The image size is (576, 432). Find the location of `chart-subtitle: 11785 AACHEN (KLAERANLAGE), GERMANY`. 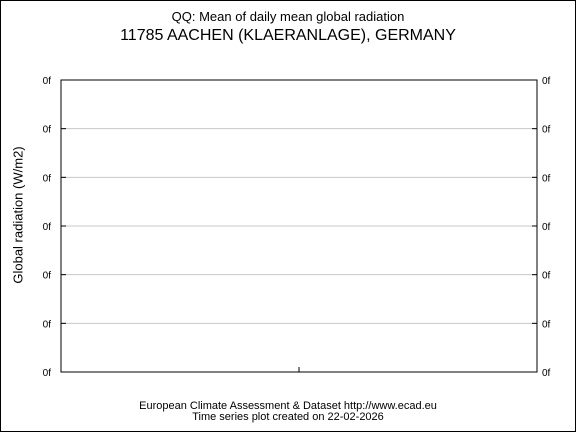

chart-subtitle: 11785 AACHEN (KLAERANLAGE), GERMANY is located at coordinates (288, 35).